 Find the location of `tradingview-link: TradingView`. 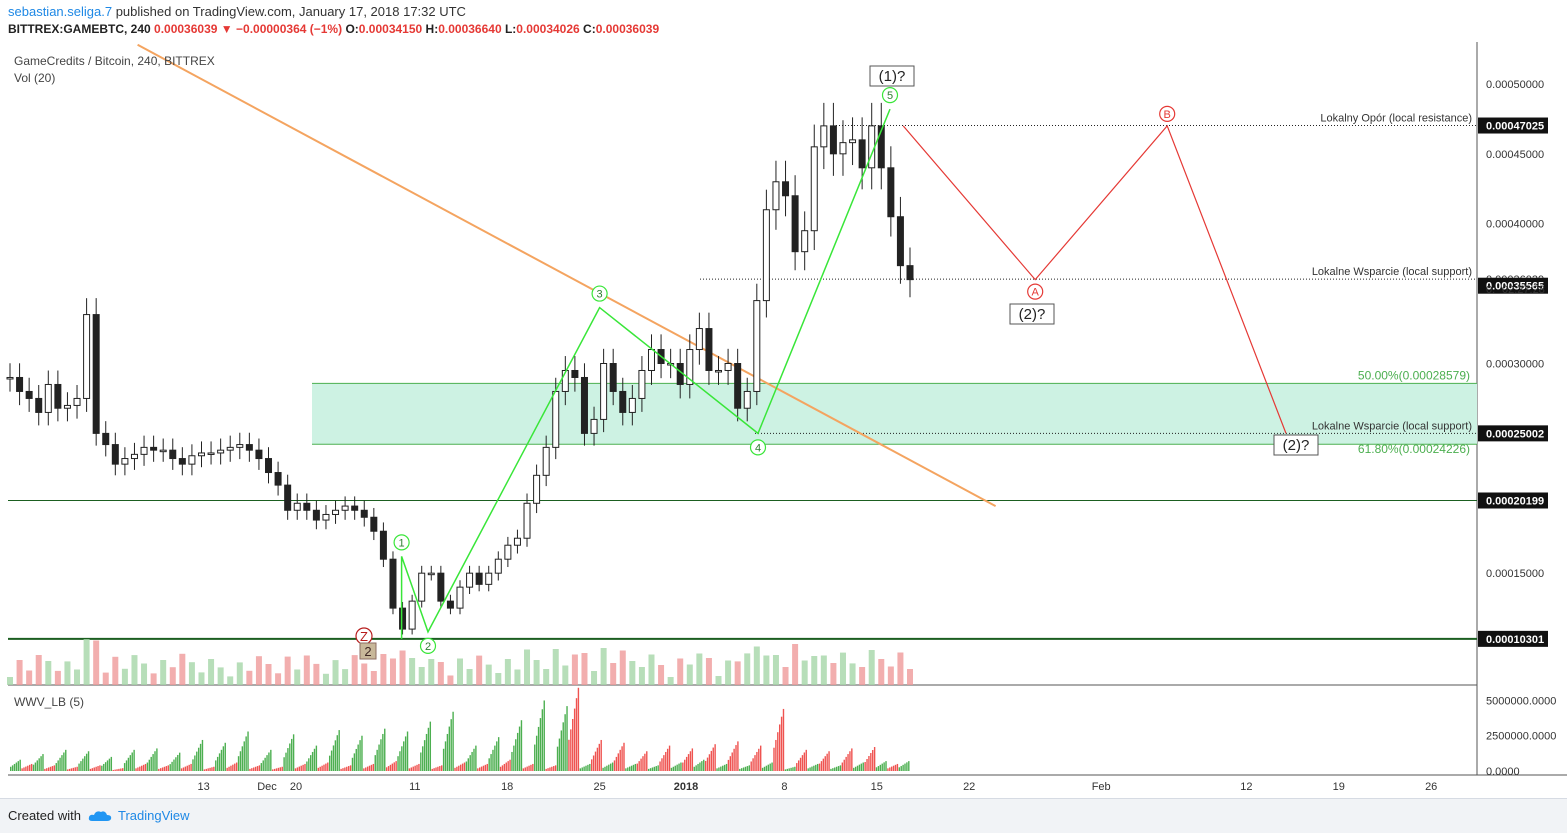

tradingview-link: TradingView is located at coordinates (154, 815).